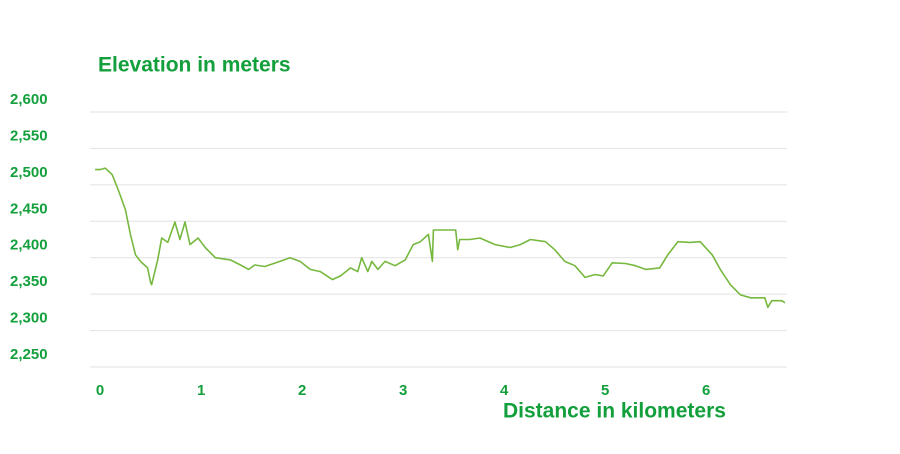  I want to click on x-tick-label: 6, so click(706, 390).